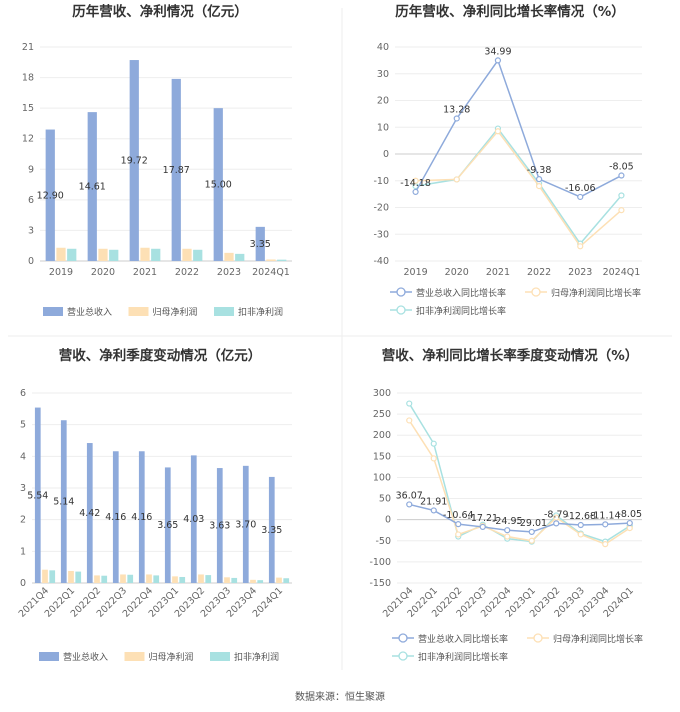 The height and width of the screenshot is (712, 680). I want to click on data-label: -8.79, so click(556, 514).